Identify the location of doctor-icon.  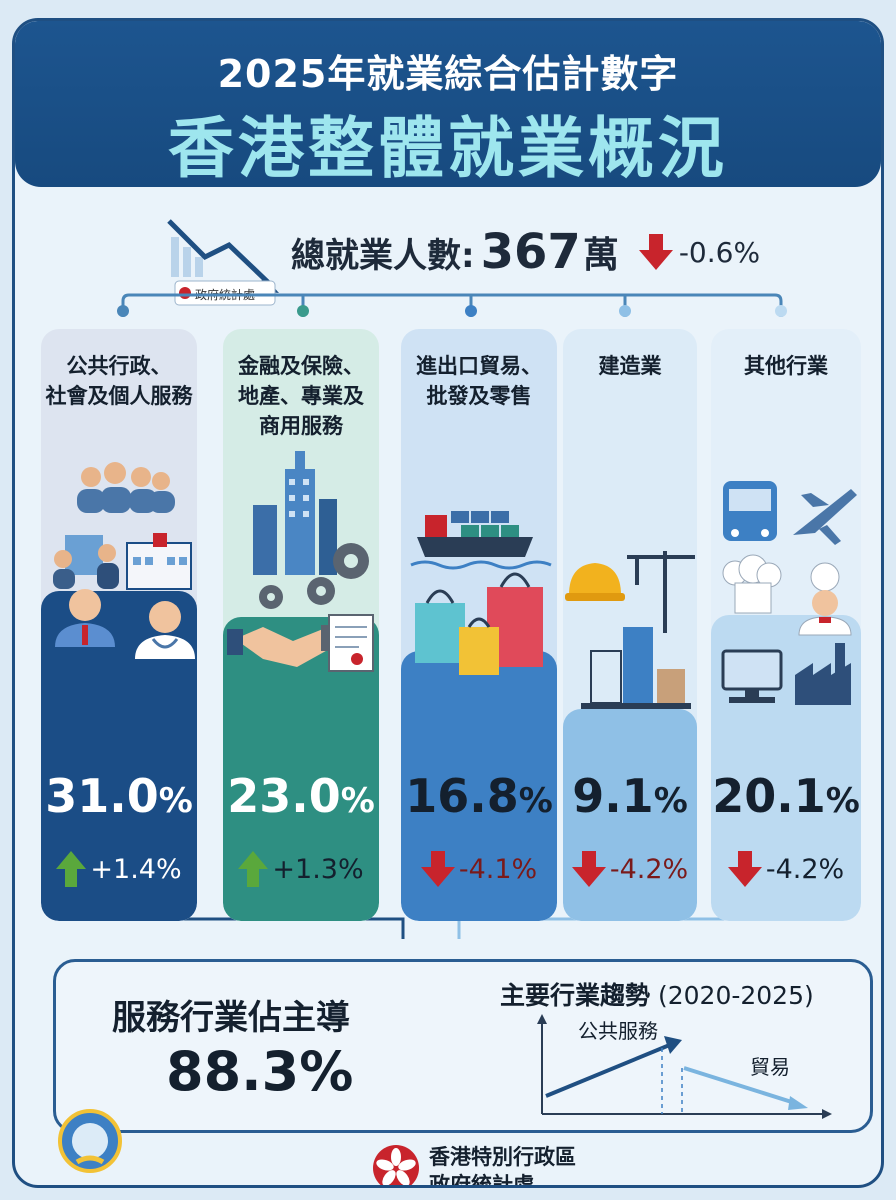
(165, 630).